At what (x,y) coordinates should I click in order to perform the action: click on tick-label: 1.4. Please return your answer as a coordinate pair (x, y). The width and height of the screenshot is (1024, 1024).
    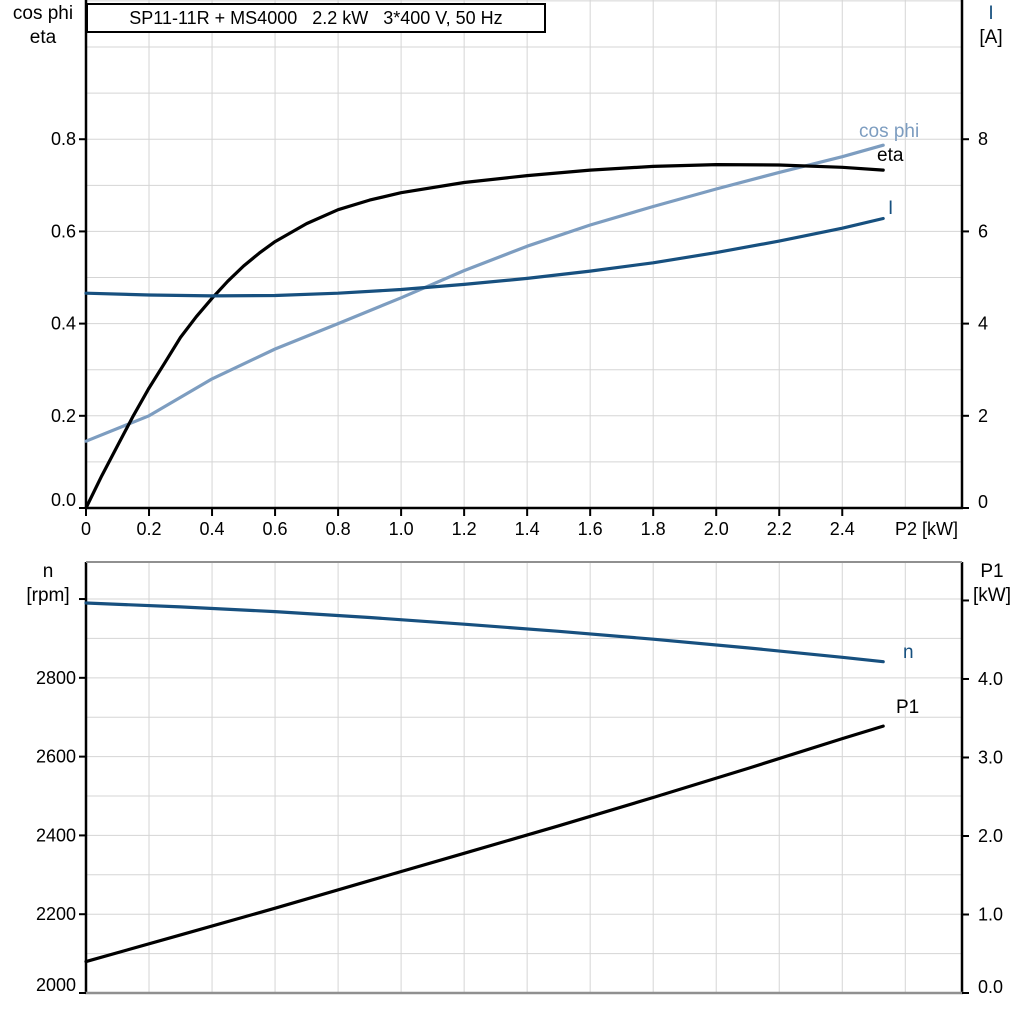
    Looking at the image, I should click on (527, 529).